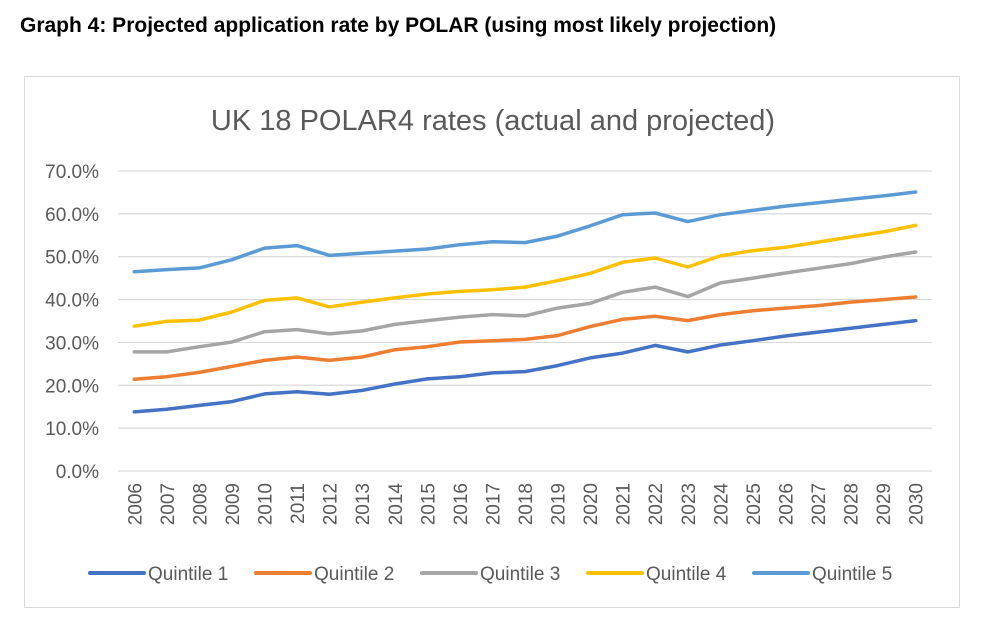 Image resolution: width=992 pixels, height=626 pixels. I want to click on x-tick-label: 2022, so click(656, 504).